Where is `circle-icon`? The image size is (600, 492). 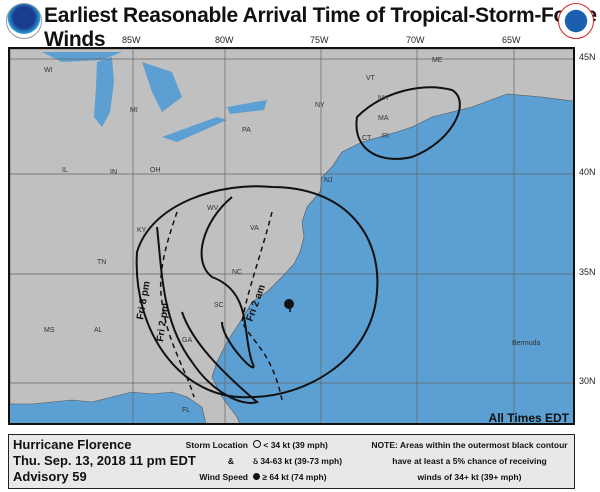 circle-icon is located at coordinates (257, 444).